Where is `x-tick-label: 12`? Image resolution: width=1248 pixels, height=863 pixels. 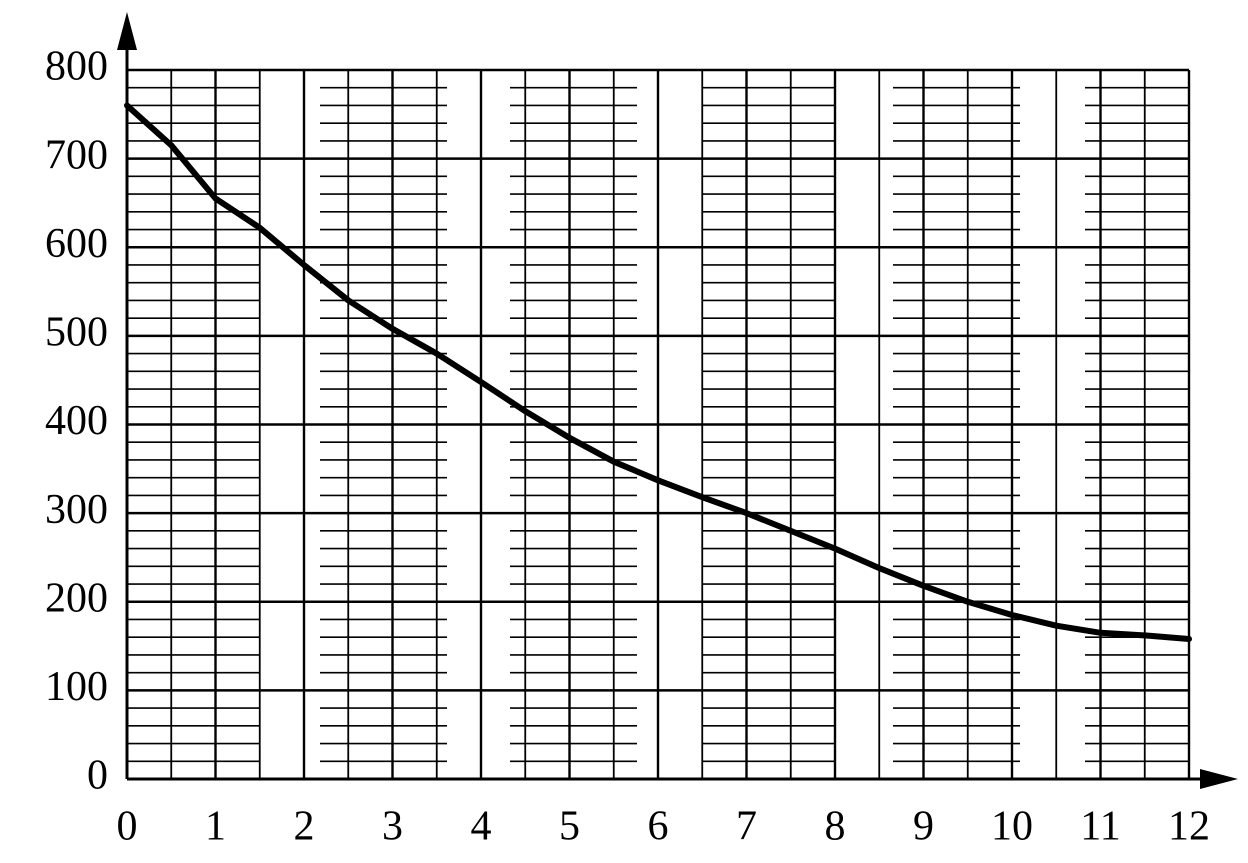 x-tick-label: 12 is located at coordinates (1189, 827).